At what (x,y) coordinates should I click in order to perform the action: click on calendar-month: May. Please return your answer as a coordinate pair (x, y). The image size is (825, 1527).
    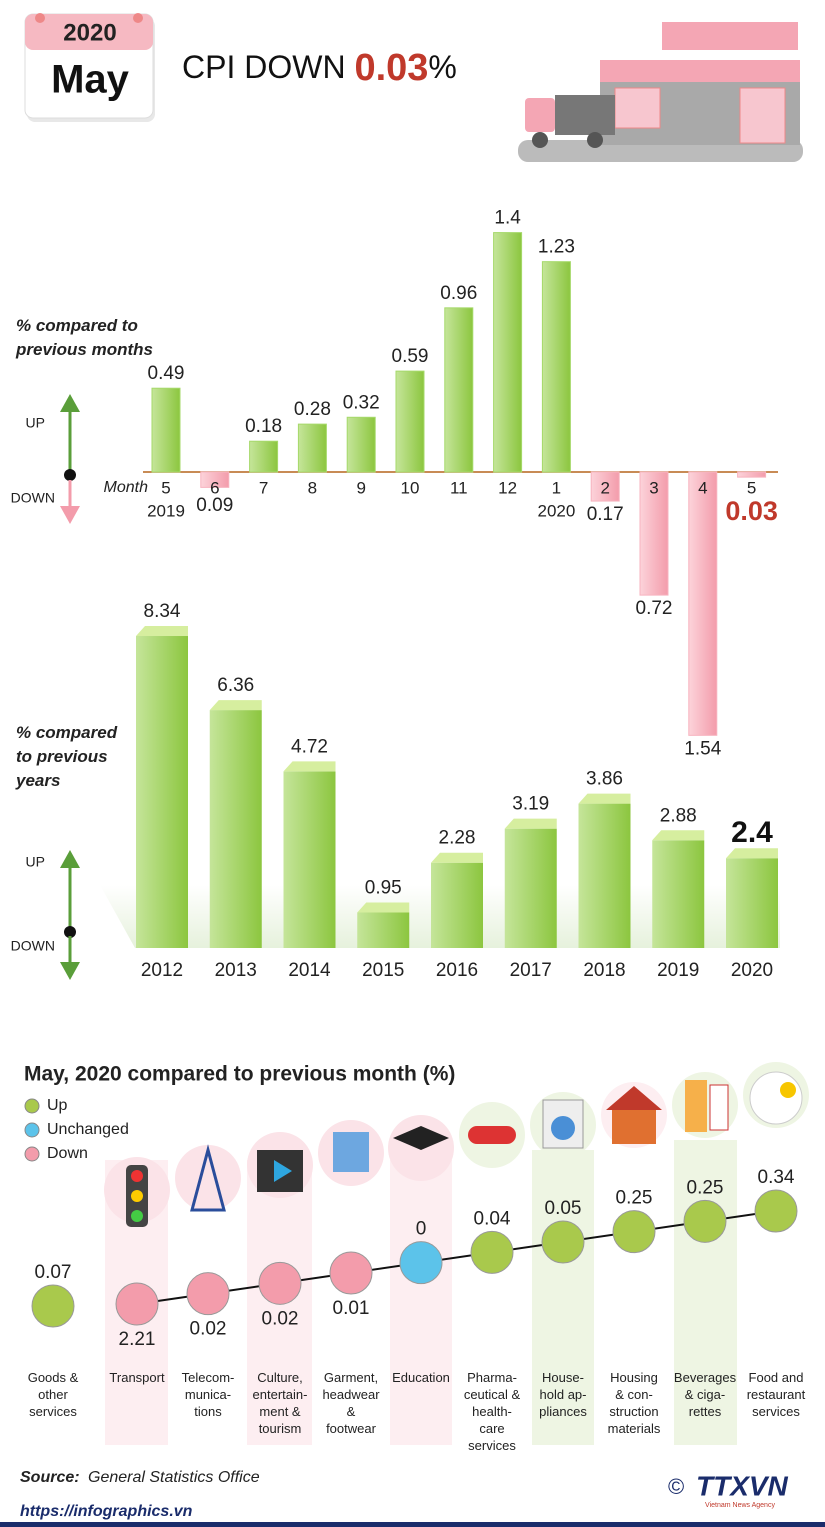
    Looking at the image, I should click on (90, 80).